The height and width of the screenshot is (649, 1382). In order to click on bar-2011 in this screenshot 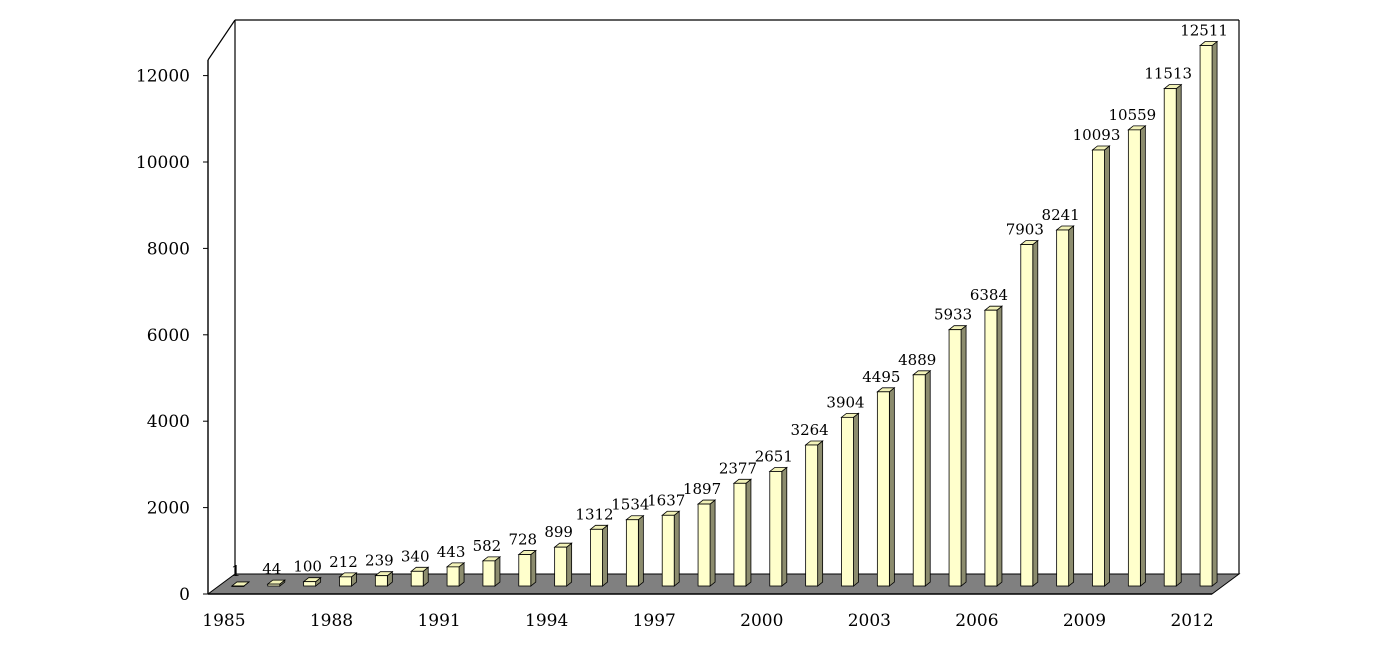, I will do `click(1173, 335)`.